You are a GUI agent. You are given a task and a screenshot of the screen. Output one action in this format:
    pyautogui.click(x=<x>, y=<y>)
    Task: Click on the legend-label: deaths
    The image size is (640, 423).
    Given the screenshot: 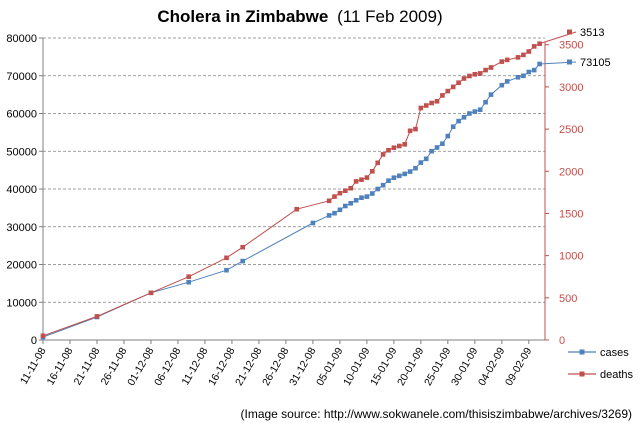 What is the action you would take?
    pyautogui.click(x=617, y=375)
    